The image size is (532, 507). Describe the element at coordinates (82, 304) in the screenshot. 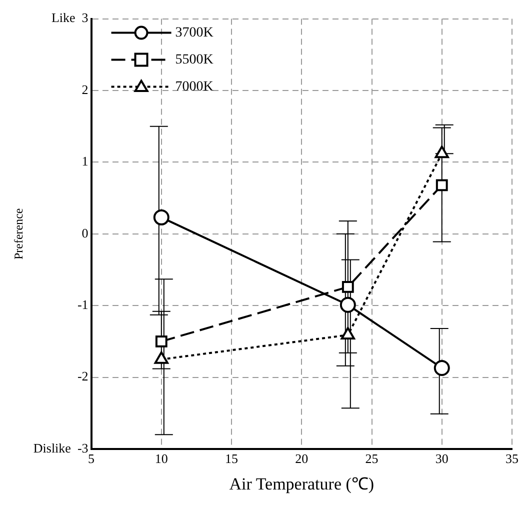

I see `y-tick-label: -1` at that location.